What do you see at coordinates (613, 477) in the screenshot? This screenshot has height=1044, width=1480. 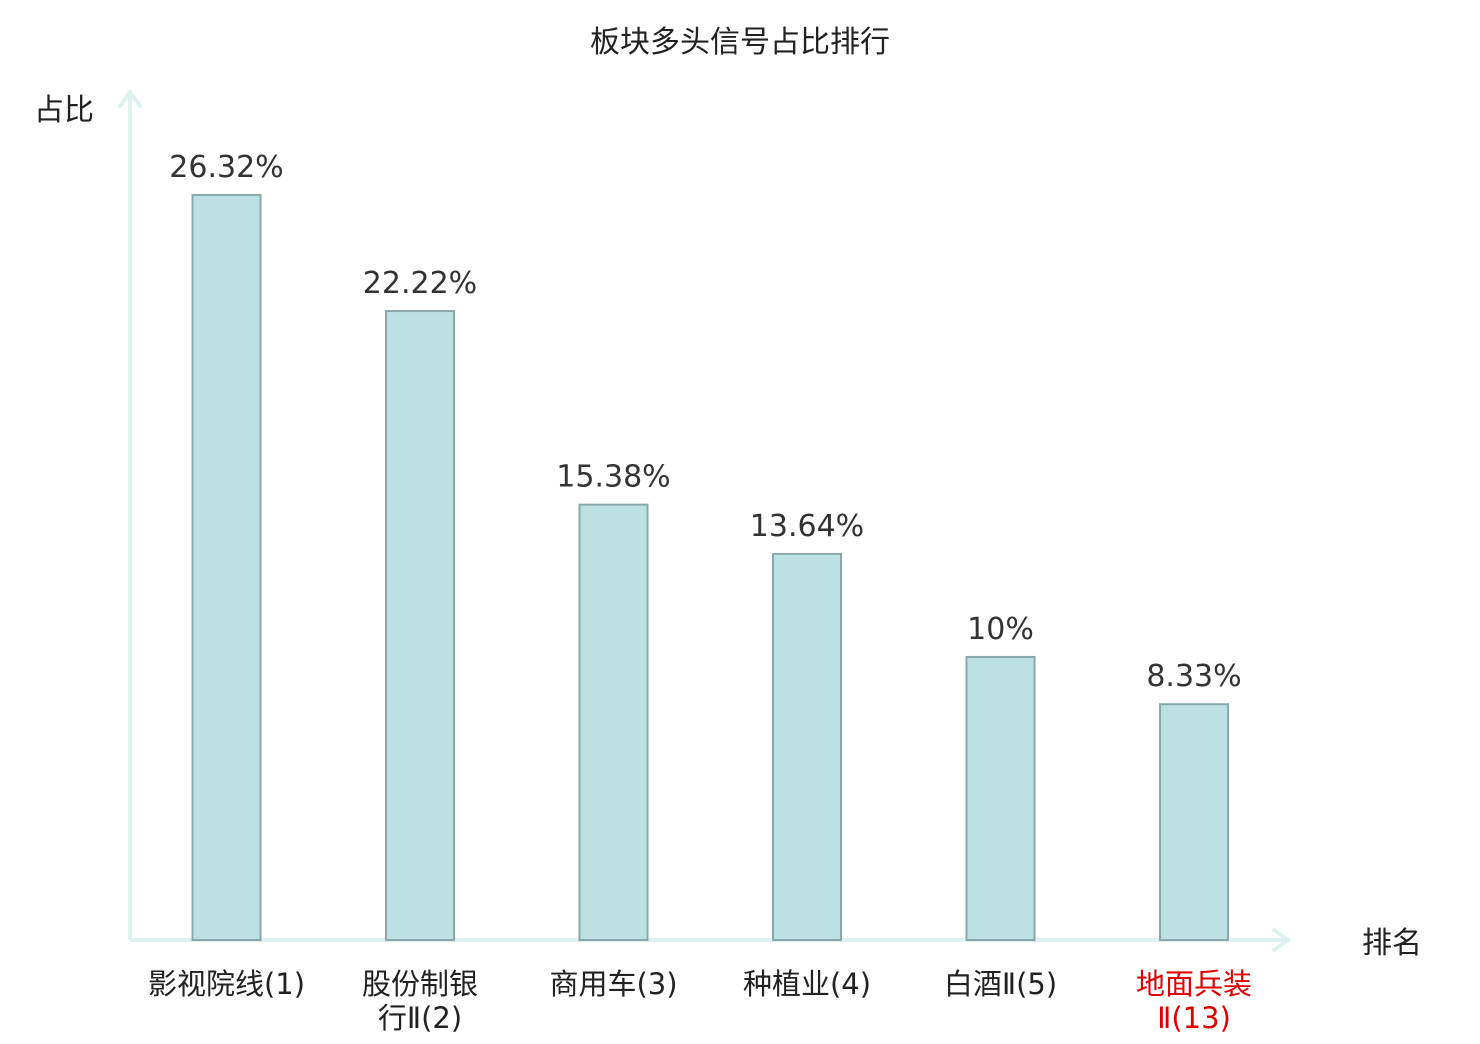 I see `data-label: 15.38%` at bounding box center [613, 477].